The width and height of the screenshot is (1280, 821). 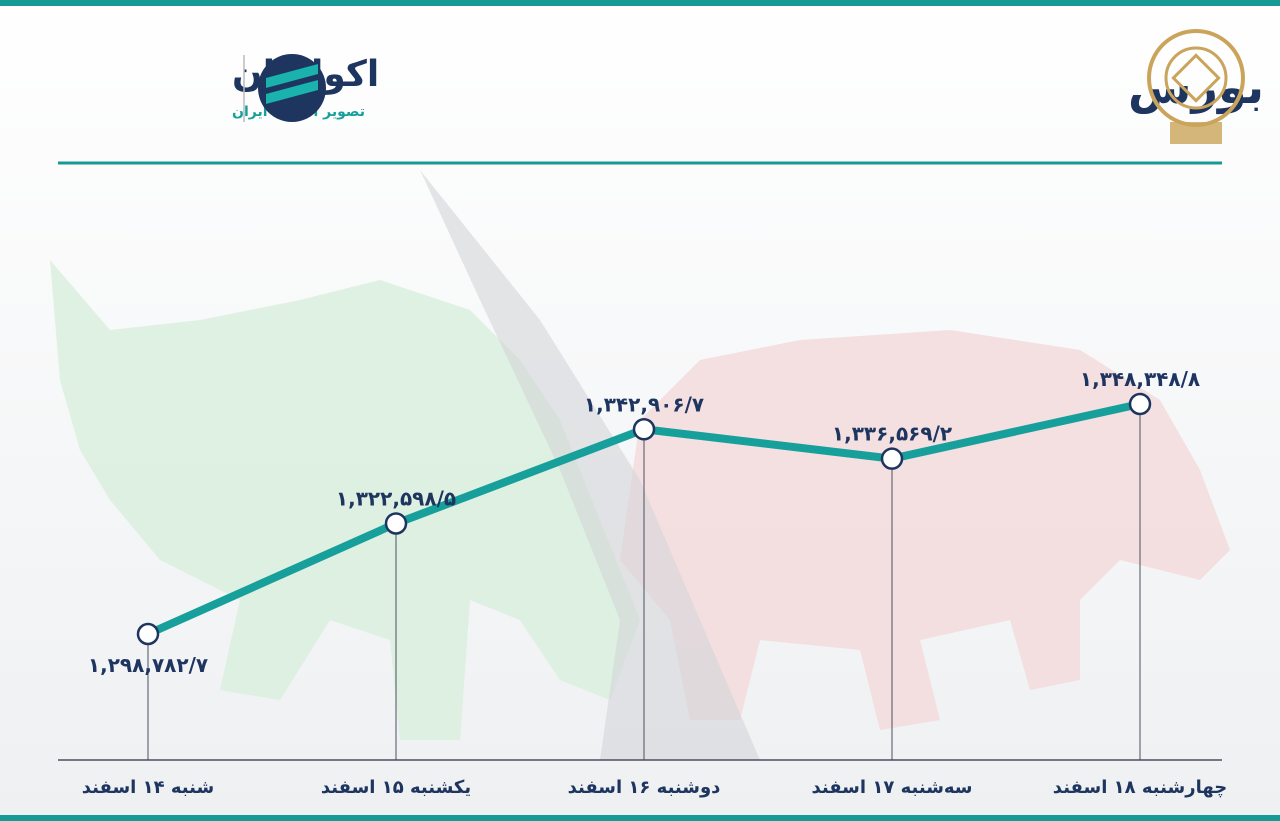 I want to click on value-label: ۱,۳۲۲,۵۹۸/۵, so click(x=396, y=498).